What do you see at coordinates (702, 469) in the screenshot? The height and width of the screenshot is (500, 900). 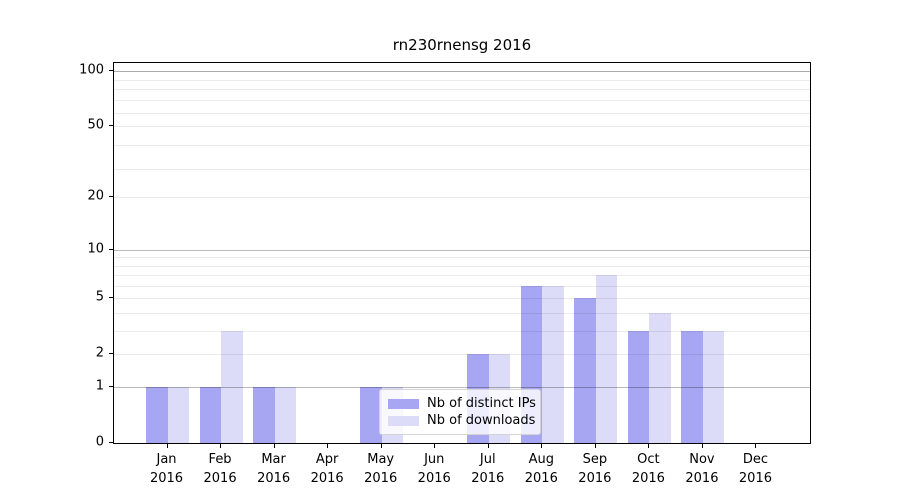 I see `x-tick-label-nov: Nov 2016` at bounding box center [702, 469].